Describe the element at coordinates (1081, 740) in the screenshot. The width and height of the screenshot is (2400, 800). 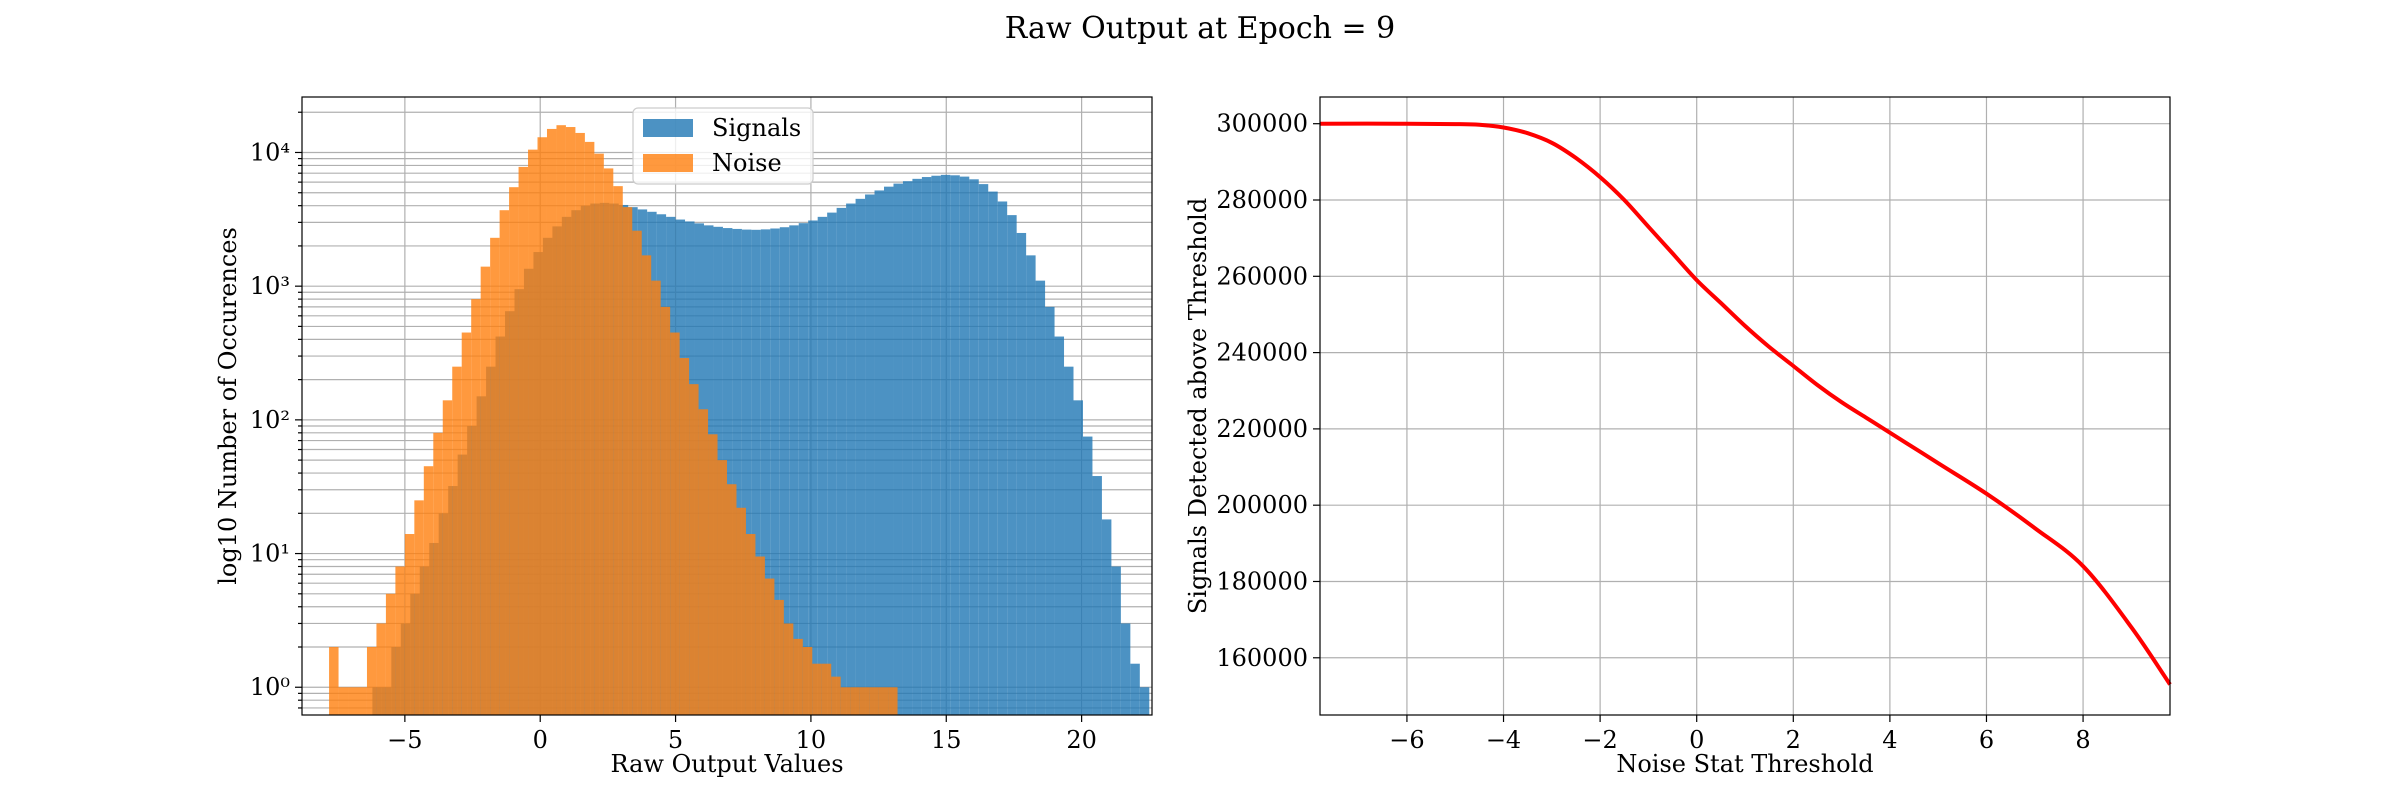
I see `histogram-x-tick-label: 20` at that location.